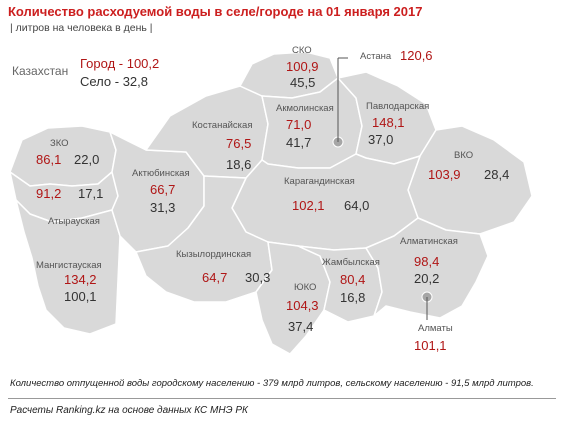 The image size is (563, 427). I want to click on city-value-almatinskaya: 98,4, so click(427, 261).